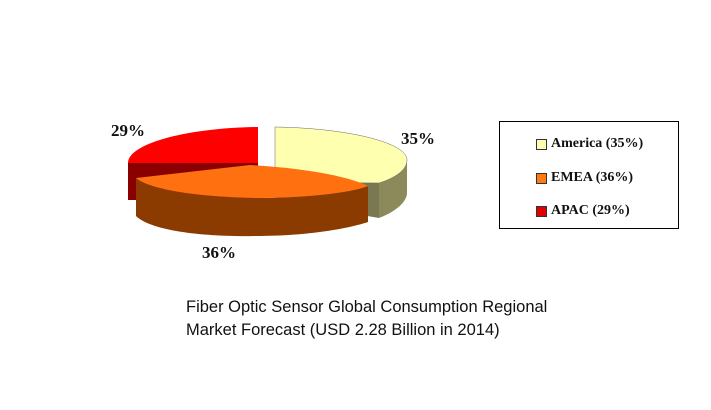 The height and width of the screenshot is (410, 711). What do you see at coordinates (219, 252) in the screenshot?
I see `emea-data-label: 36%` at bounding box center [219, 252].